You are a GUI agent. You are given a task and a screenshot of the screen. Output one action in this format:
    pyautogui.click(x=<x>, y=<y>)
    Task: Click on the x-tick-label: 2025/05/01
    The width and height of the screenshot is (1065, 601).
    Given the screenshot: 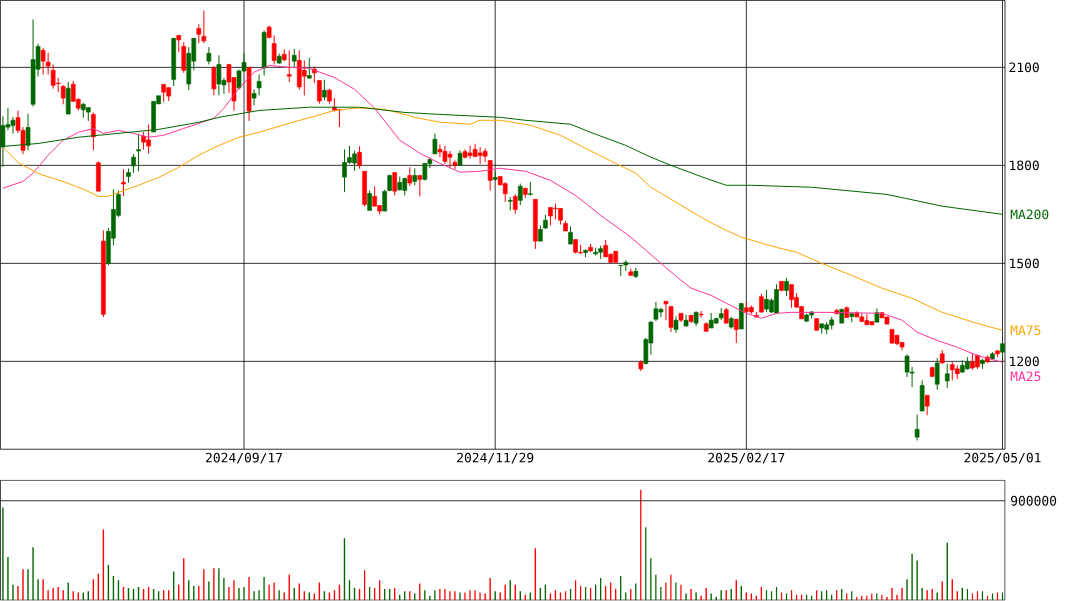 What is the action you would take?
    pyautogui.click(x=1002, y=458)
    